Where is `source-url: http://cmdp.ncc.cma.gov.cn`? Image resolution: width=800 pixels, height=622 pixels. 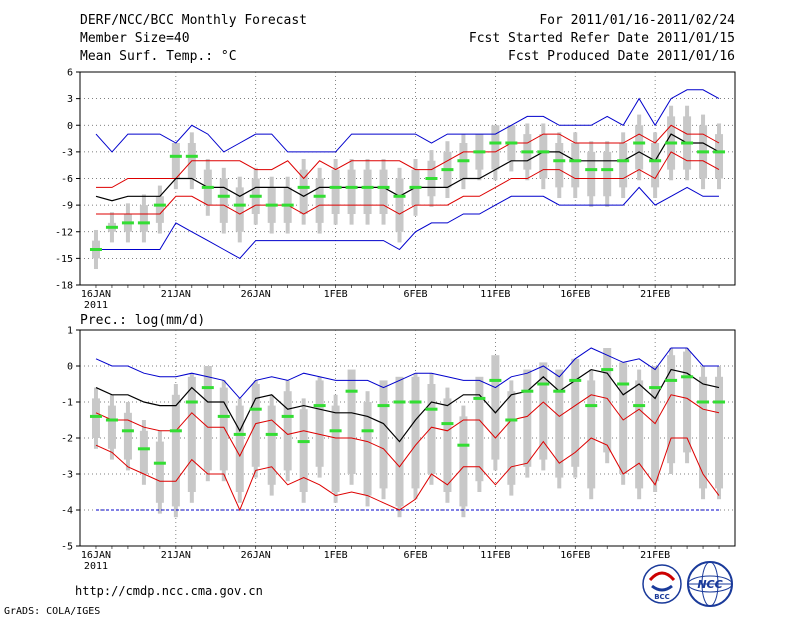 source-url: http://cmdp.ncc.cma.gov.cn is located at coordinates (169, 591).